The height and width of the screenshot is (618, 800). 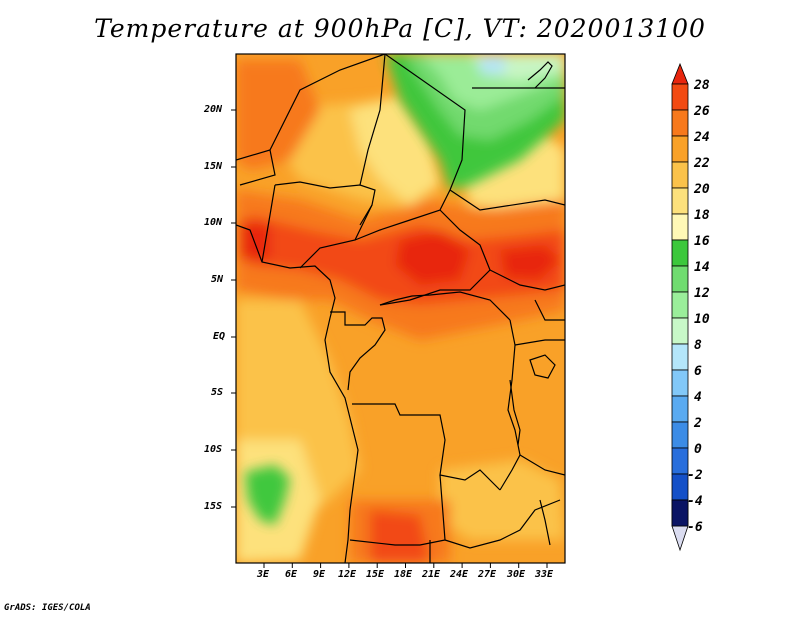 What do you see at coordinates (680, 538) in the screenshot?
I see `colorbar-segment-below-m6` at bounding box center [680, 538].